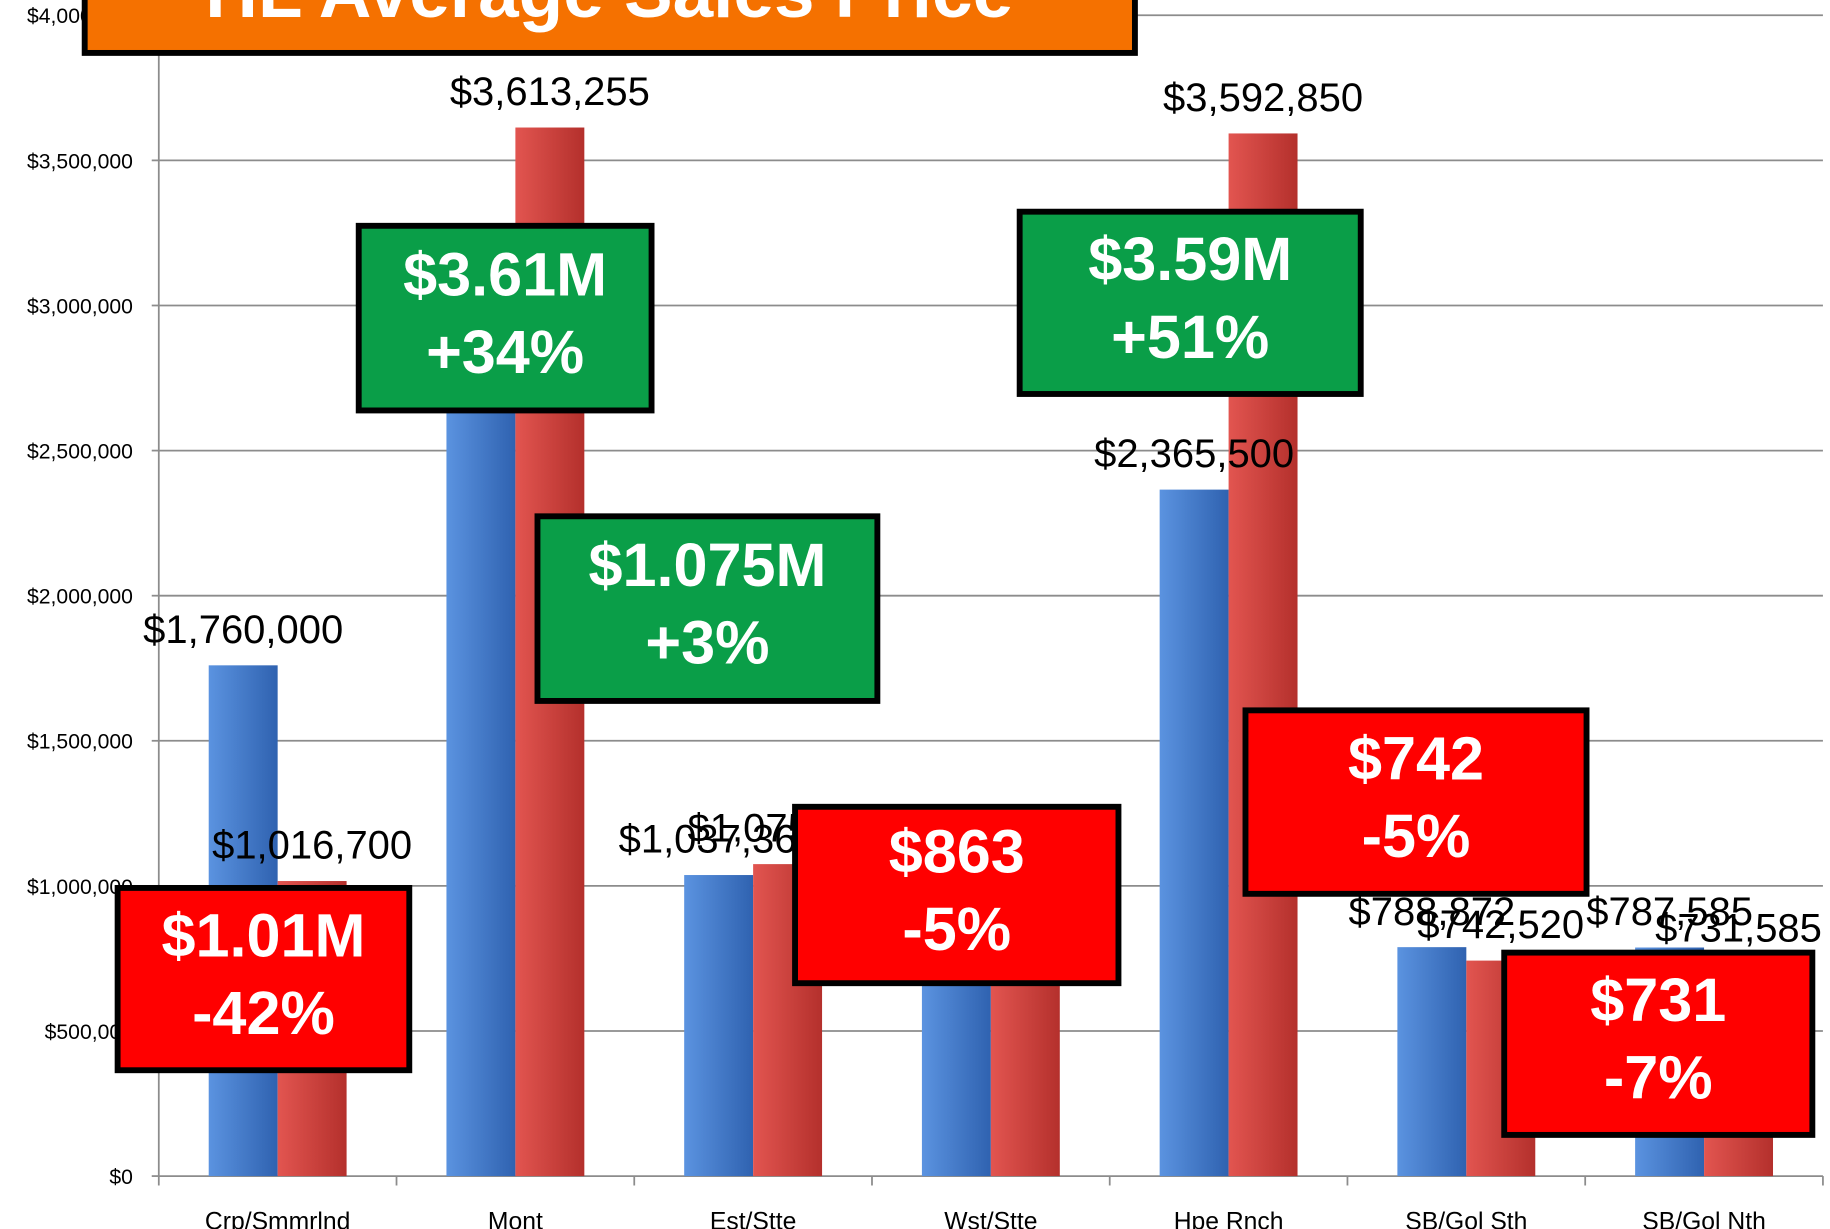 This screenshot has width=1830, height=1229. I want to click on chart-title: HL Average Sales Price, so click(609, 16).